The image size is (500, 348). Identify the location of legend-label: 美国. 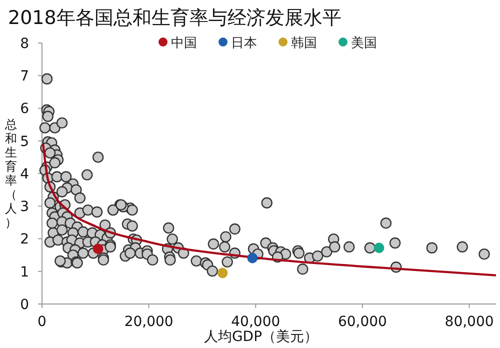
(364, 43).